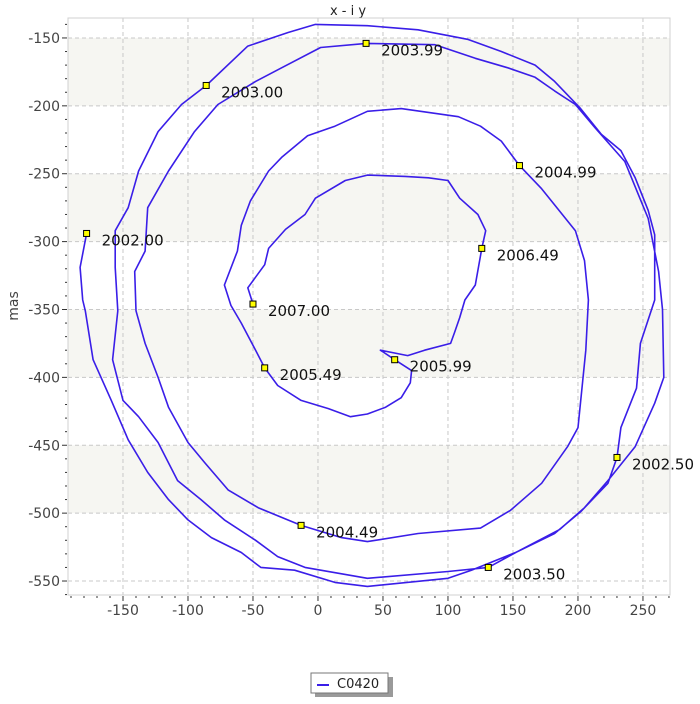 The image size is (700, 704). What do you see at coordinates (44, 175) in the screenshot?
I see `y-tick-label: -250` at bounding box center [44, 175].